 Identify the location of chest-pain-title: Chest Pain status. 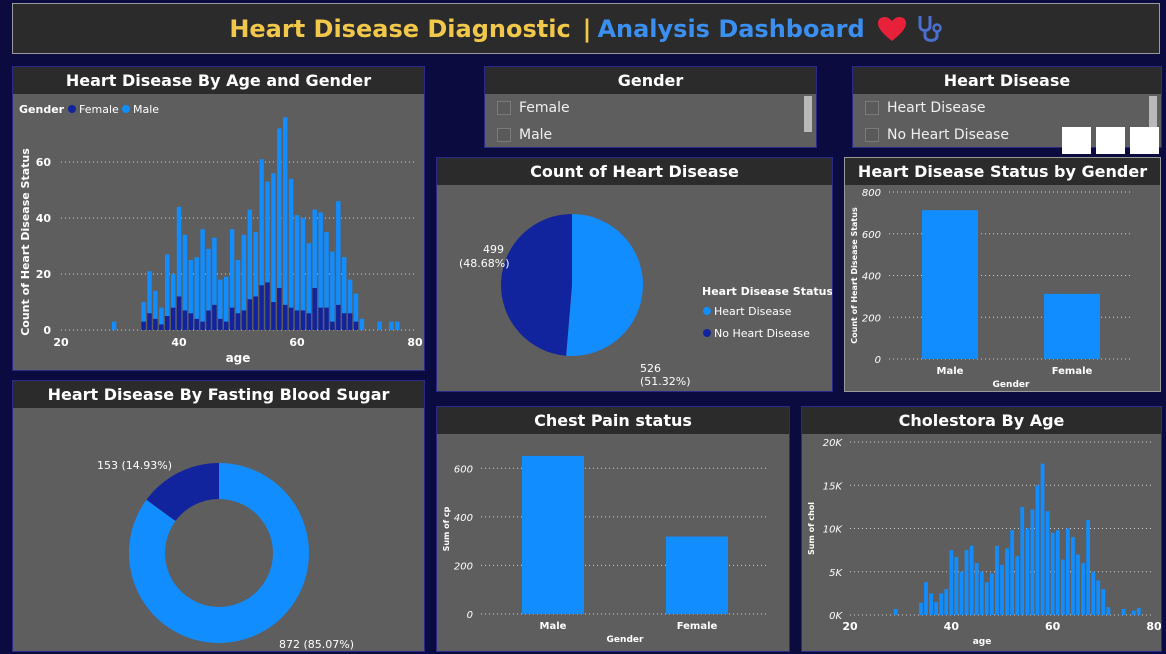
(613, 420).